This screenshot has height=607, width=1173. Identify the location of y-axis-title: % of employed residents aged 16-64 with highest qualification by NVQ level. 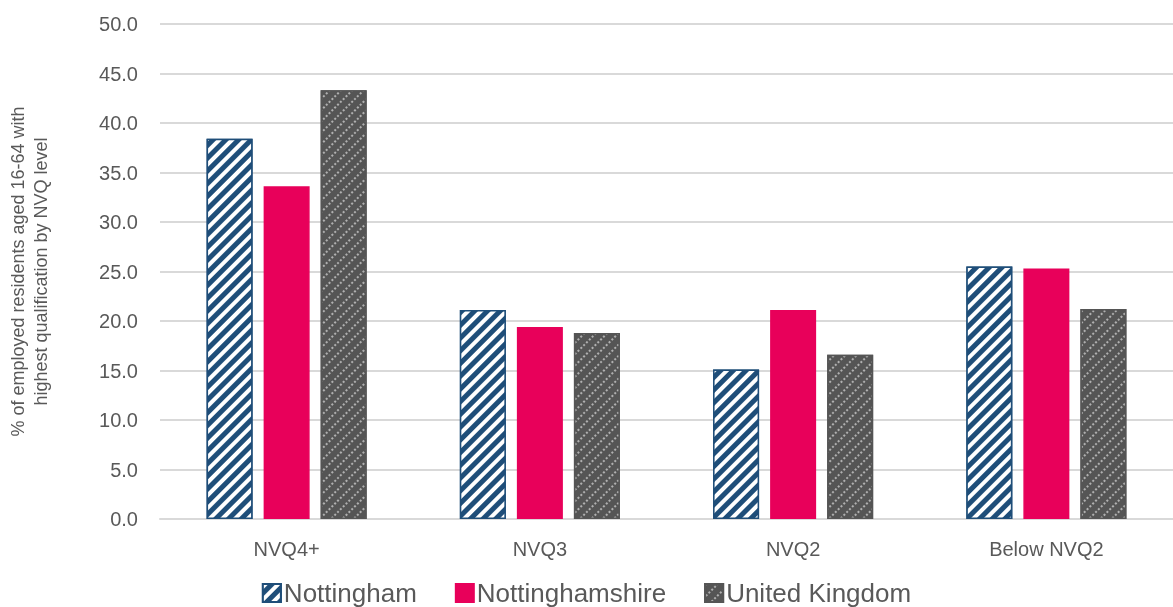
(29, 271).